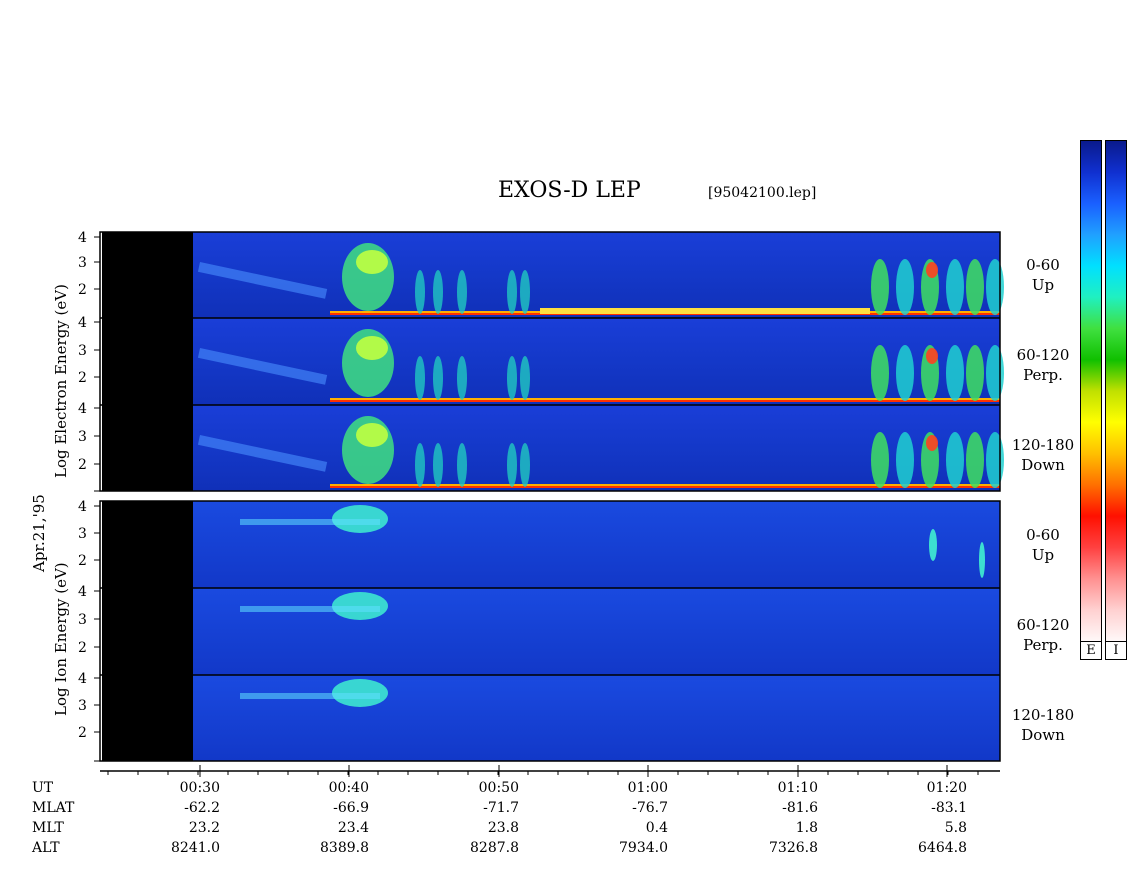  What do you see at coordinates (202, 808) in the screenshot?
I see `x-tick-mlat-0: -62.2` at bounding box center [202, 808].